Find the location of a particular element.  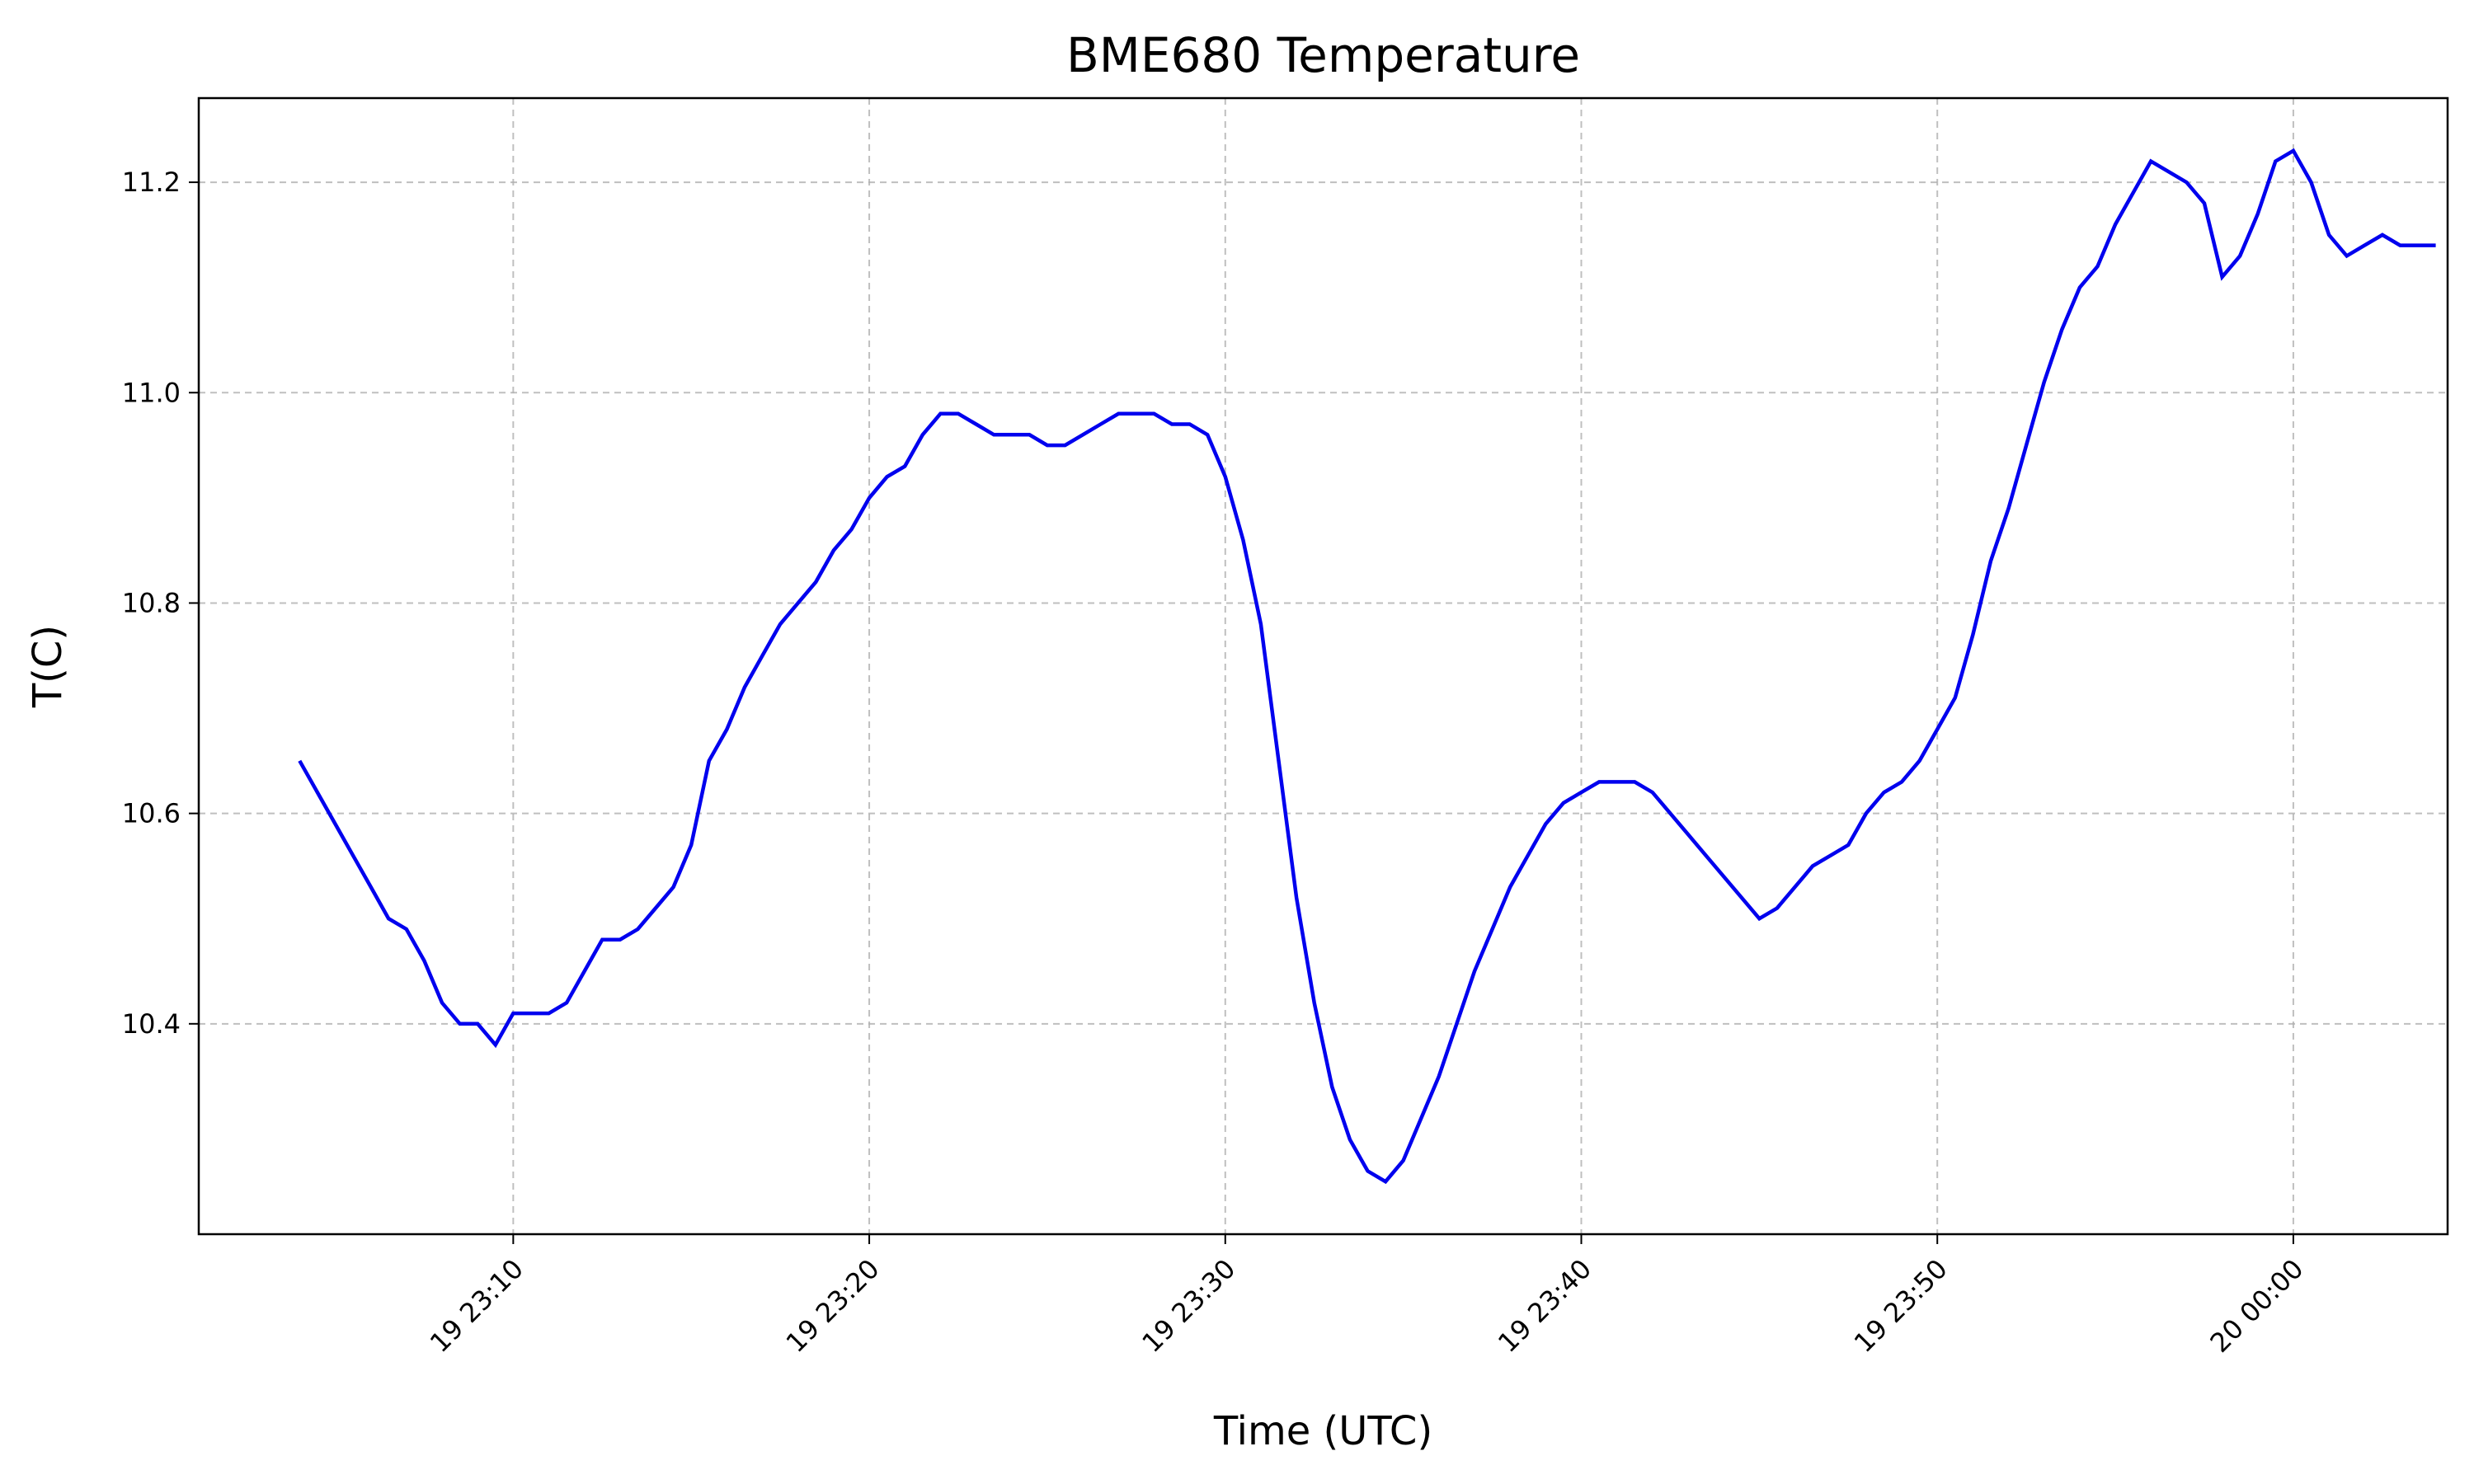

y-tick-label: 10.8 is located at coordinates (151, 602).